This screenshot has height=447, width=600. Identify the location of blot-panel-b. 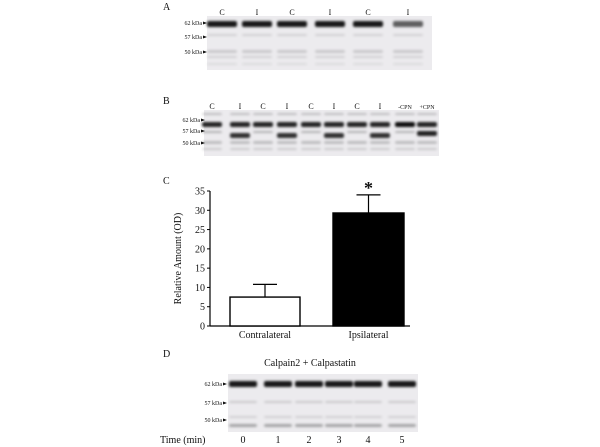
(320, 133).